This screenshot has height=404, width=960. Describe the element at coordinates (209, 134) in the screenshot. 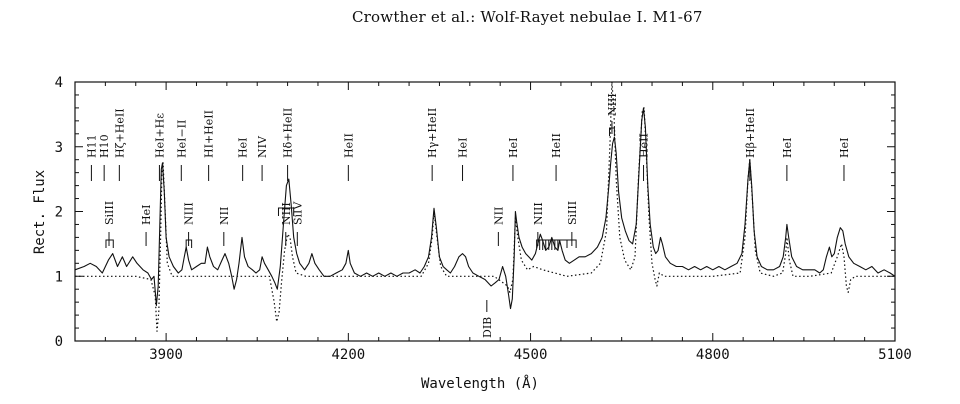

I see `line-id-label: HI+HeII` at that location.